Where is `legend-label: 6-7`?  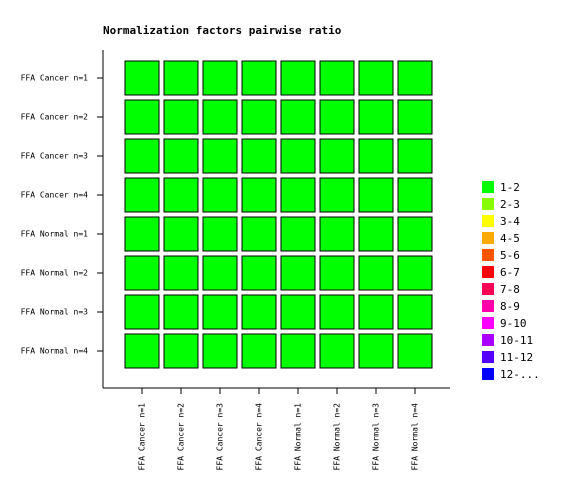 legend-label: 6-7 is located at coordinates (510, 272).